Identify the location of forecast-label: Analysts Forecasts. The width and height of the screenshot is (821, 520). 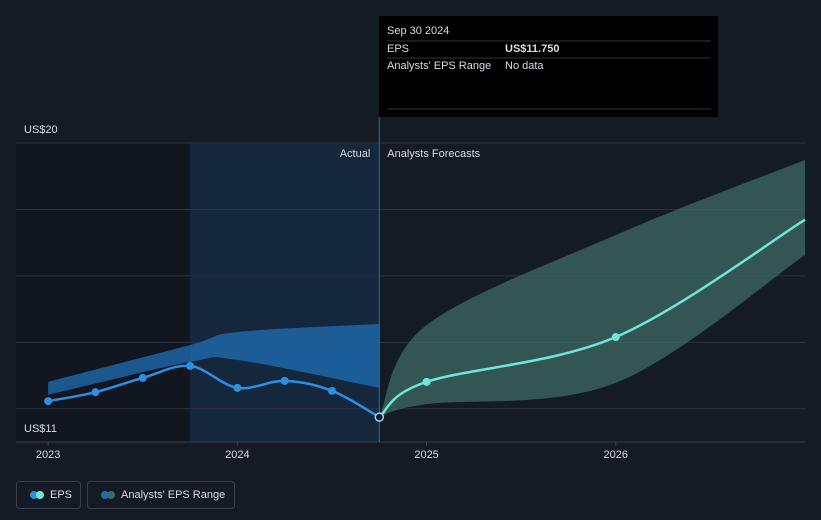
(433, 154).